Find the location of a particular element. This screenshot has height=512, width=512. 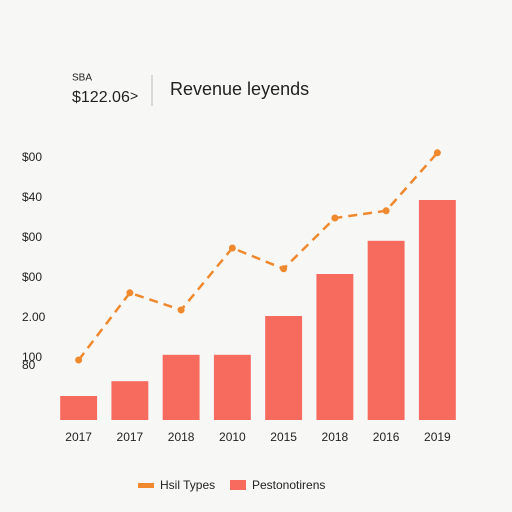

chart-title: Revenue leyends is located at coordinates (239, 89).